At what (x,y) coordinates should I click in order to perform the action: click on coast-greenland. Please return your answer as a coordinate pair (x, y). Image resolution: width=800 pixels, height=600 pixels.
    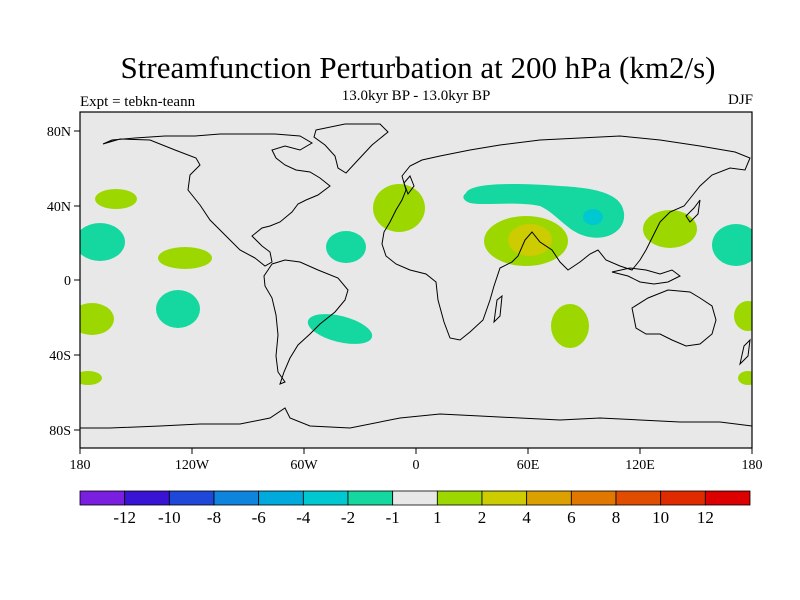
    Looking at the image, I should click on (351, 148).